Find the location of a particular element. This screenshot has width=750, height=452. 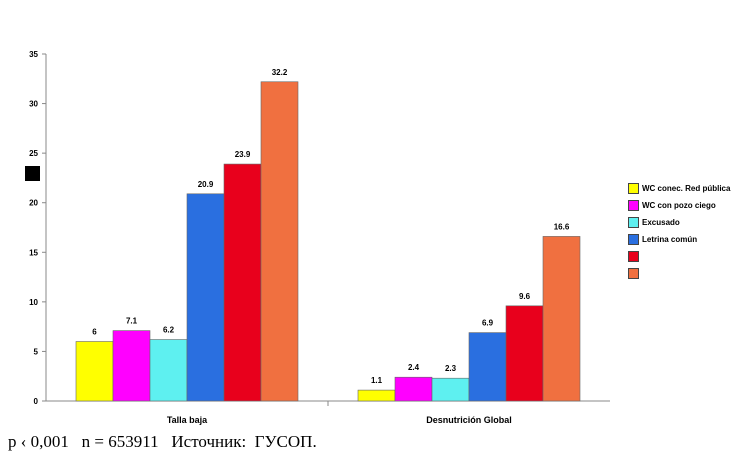

footer-note: p ‹ 0,001 n = 653911 Источник: ГУСОП. is located at coordinates (162, 441).